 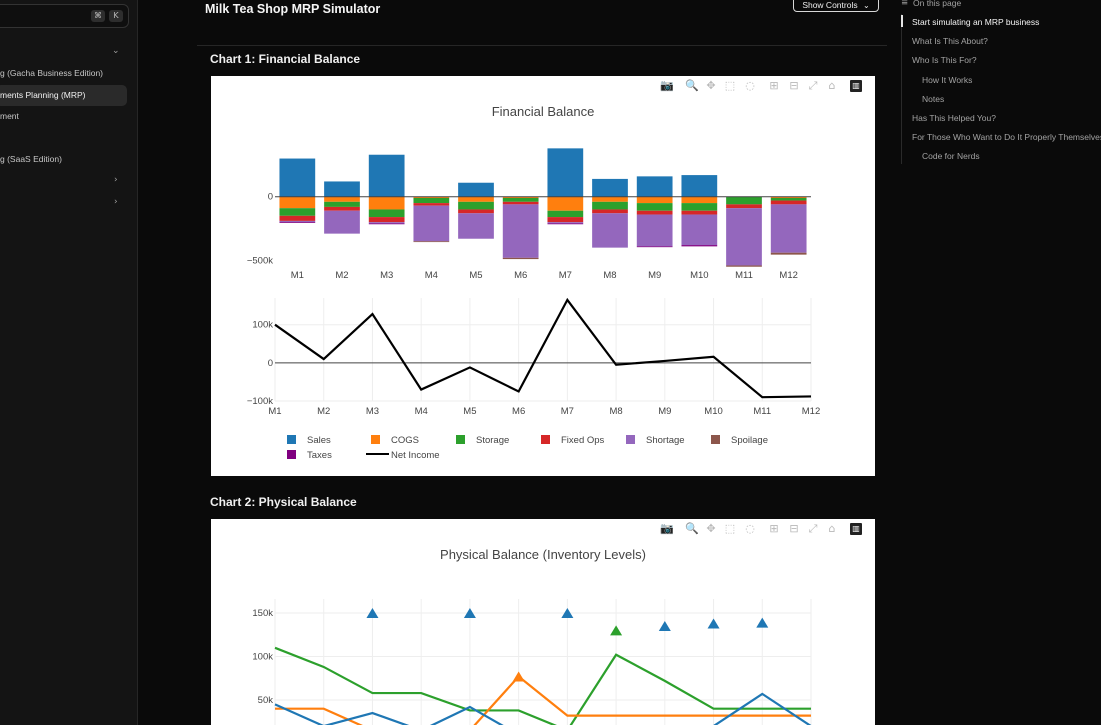 What do you see at coordinates (933, 99) in the screenshot?
I see `toc-item-notes: Notes` at bounding box center [933, 99].